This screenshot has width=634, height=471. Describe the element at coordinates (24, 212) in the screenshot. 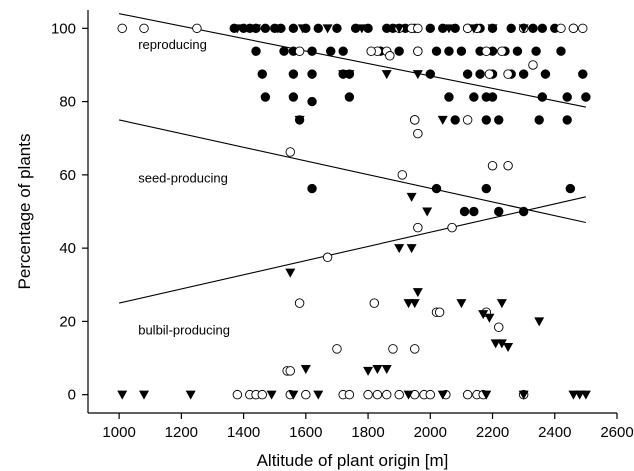

I see `y-axis-title: Percentage of plants` at that location.